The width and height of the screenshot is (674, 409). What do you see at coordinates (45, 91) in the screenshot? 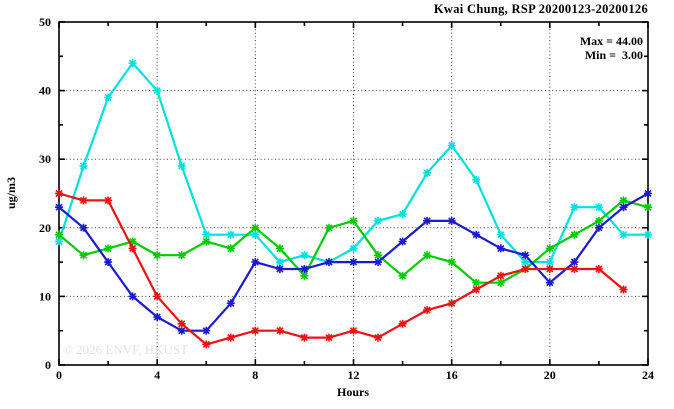
I see `y-tick-label: 40` at bounding box center [45, 91].